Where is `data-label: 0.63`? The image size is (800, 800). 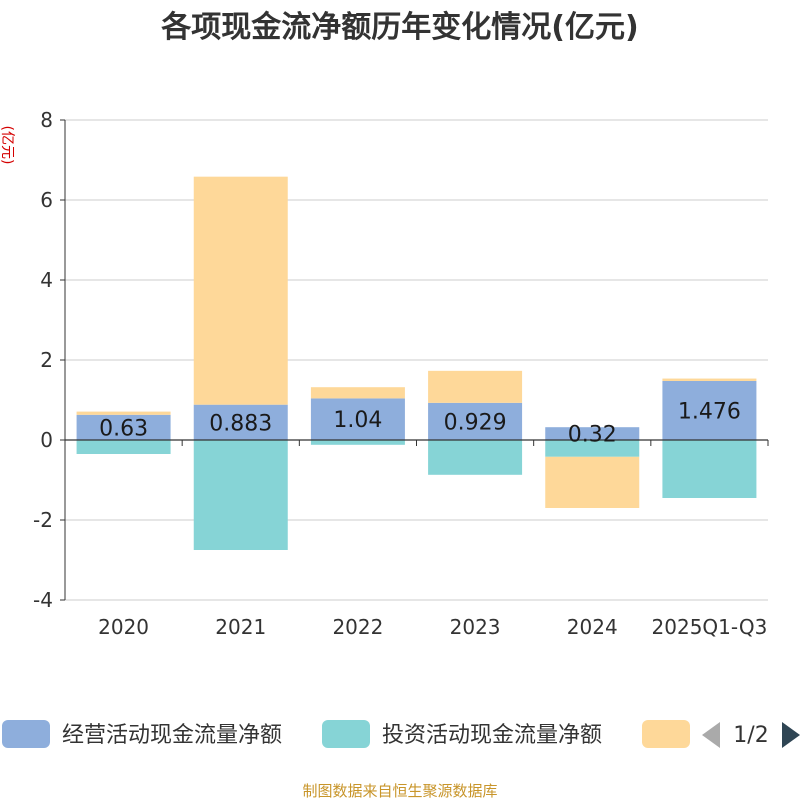 data-label: 0.63 is located at coordinates (123, 428).